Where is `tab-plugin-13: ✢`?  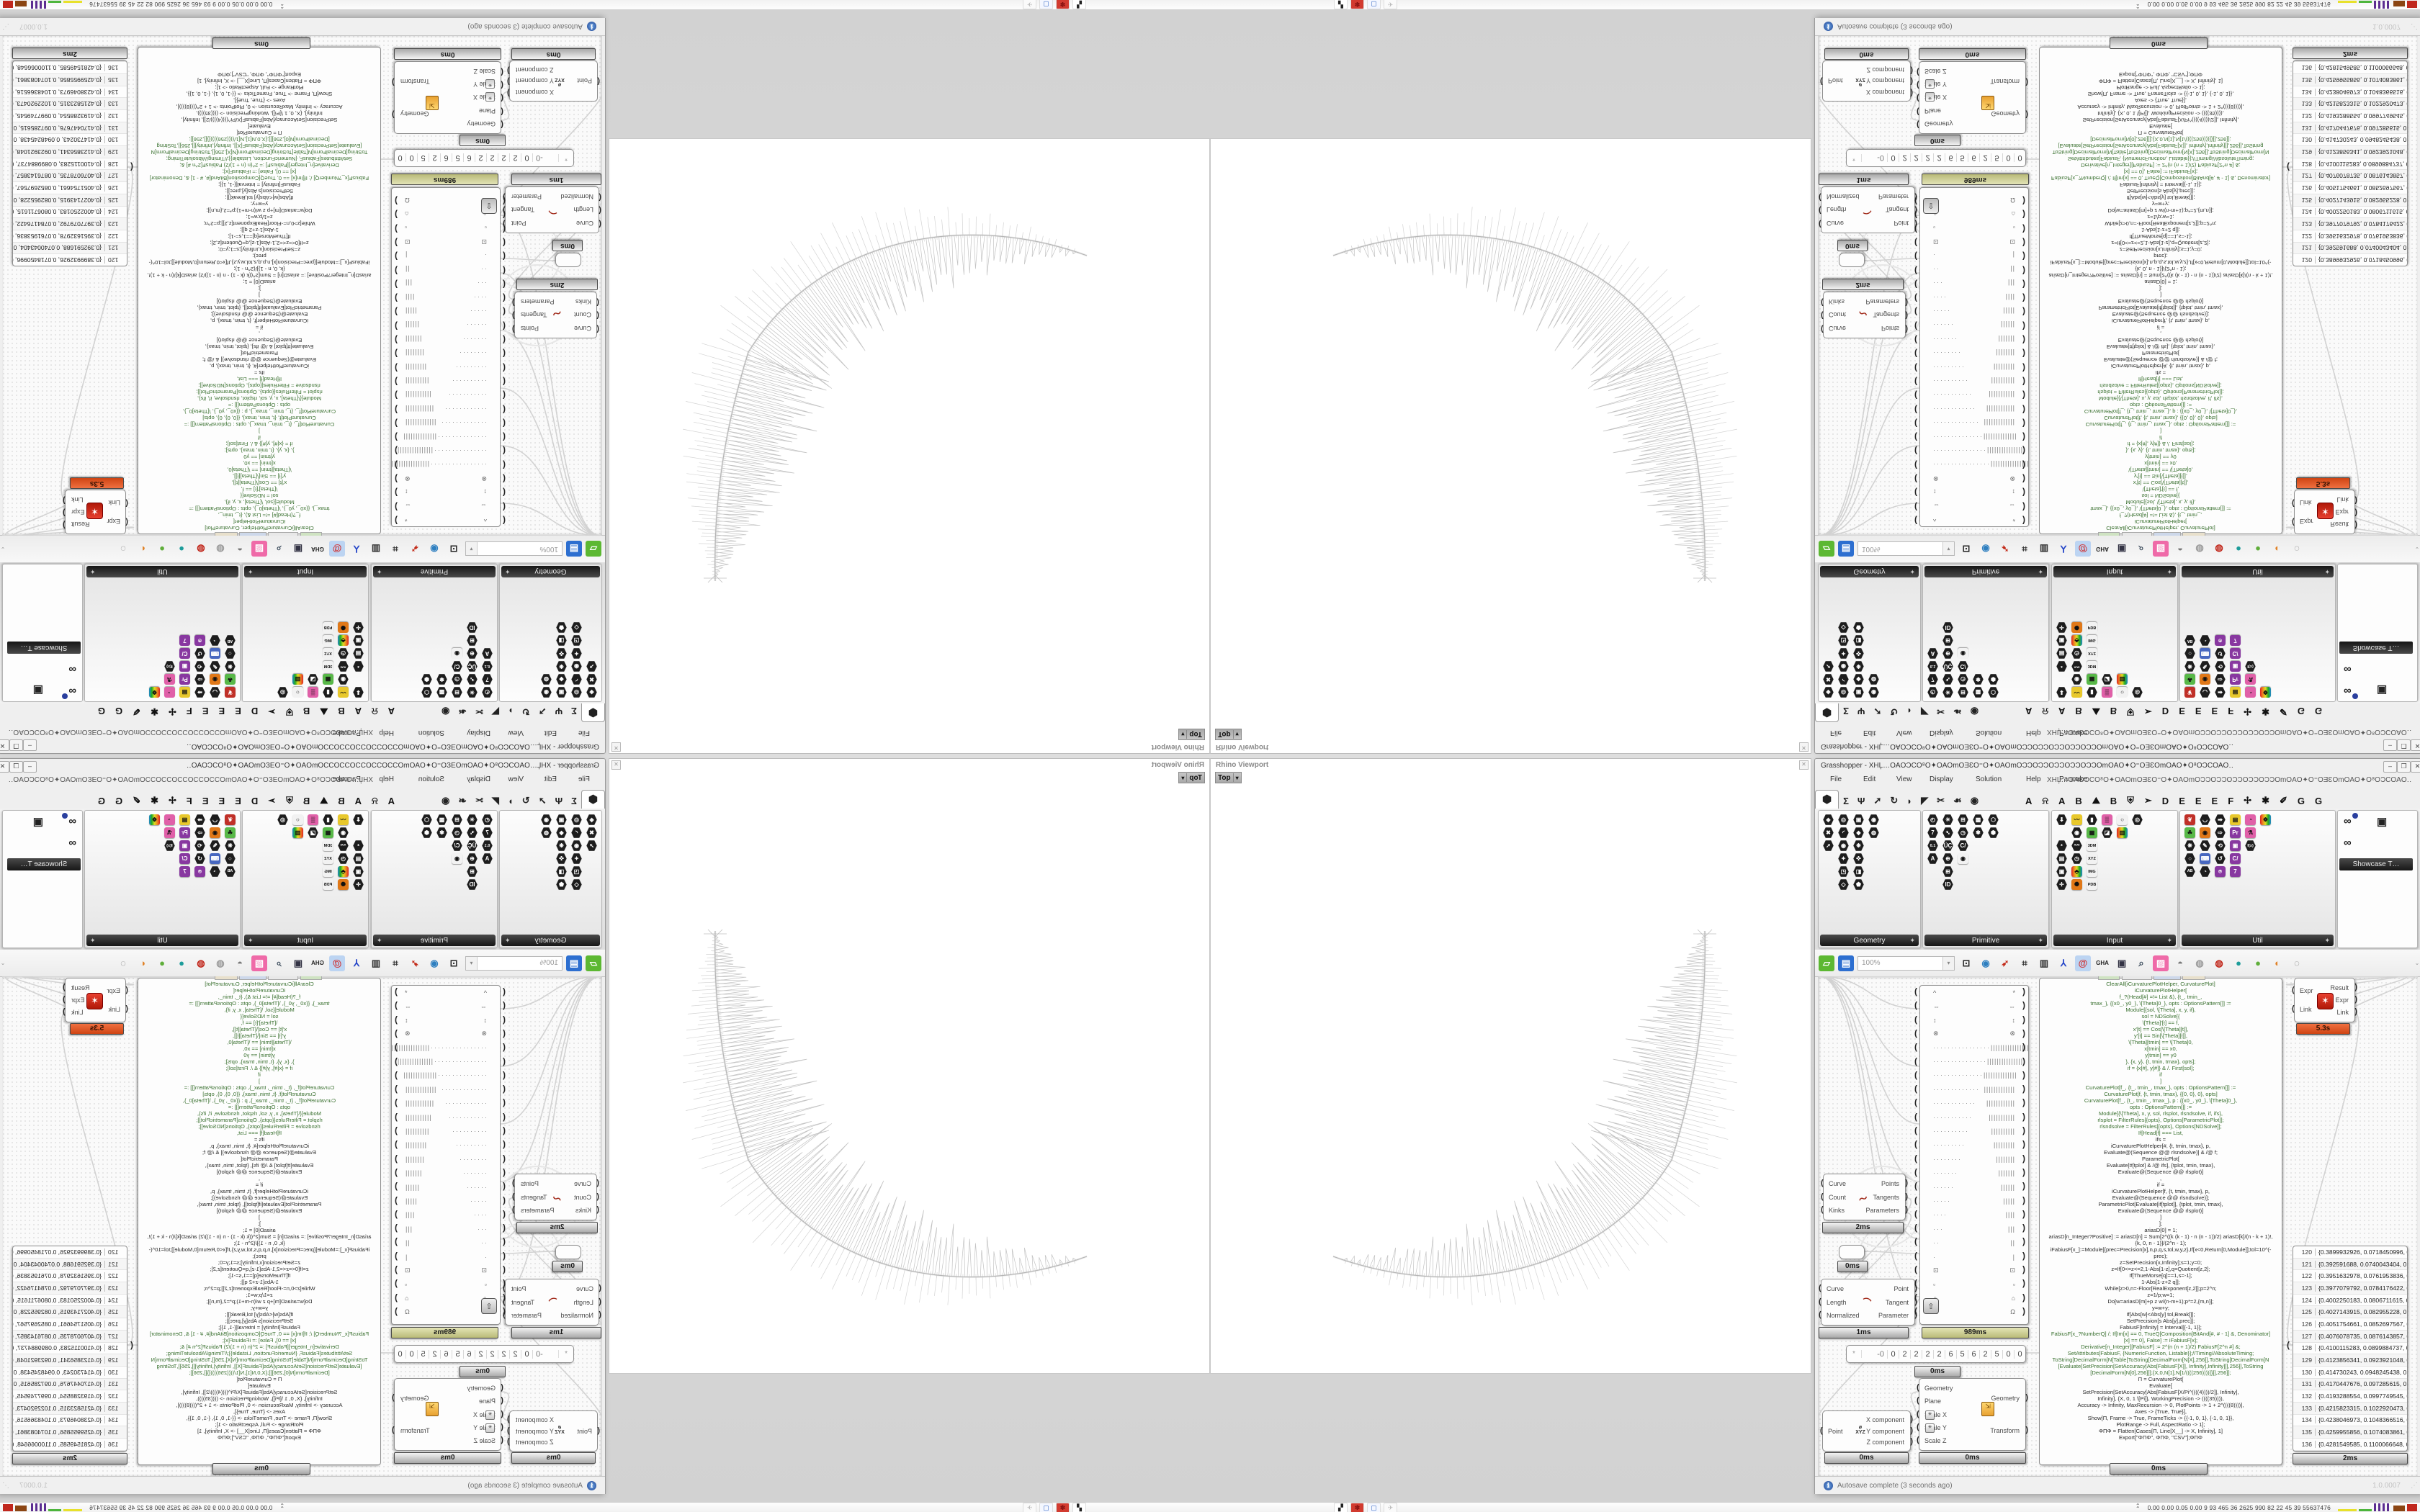
tab-plugin-13: ✢ is located at coordinates (172, 800).